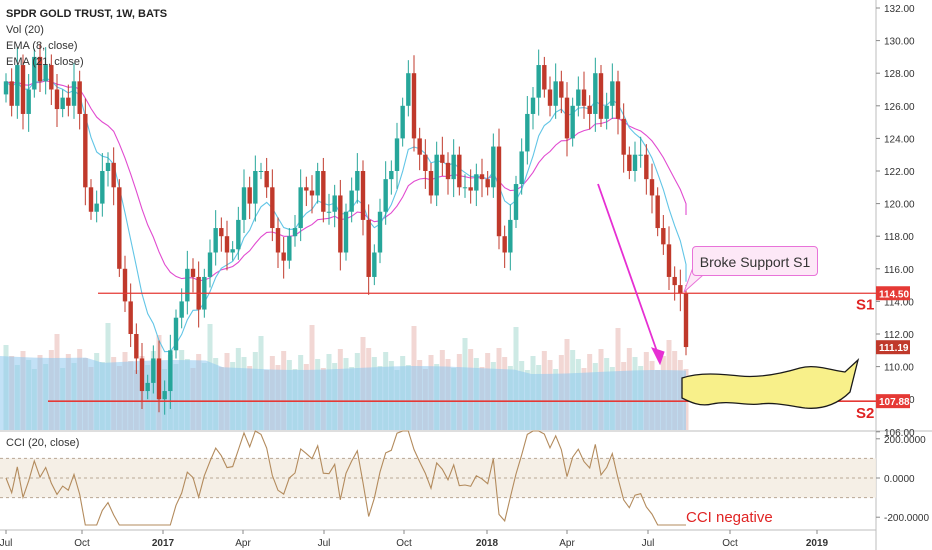 The image size is (932, 550). What do you see at coordinates (899, 237) in the screenshot?
I see `price-tick-label: 118.00` at bounding box center [899, 237].